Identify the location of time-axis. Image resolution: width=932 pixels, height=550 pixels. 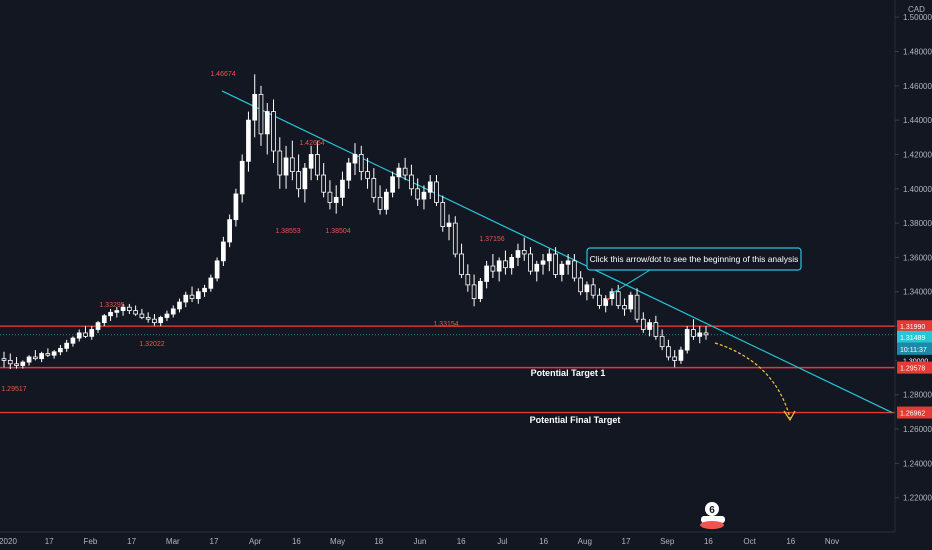
(466, 541).